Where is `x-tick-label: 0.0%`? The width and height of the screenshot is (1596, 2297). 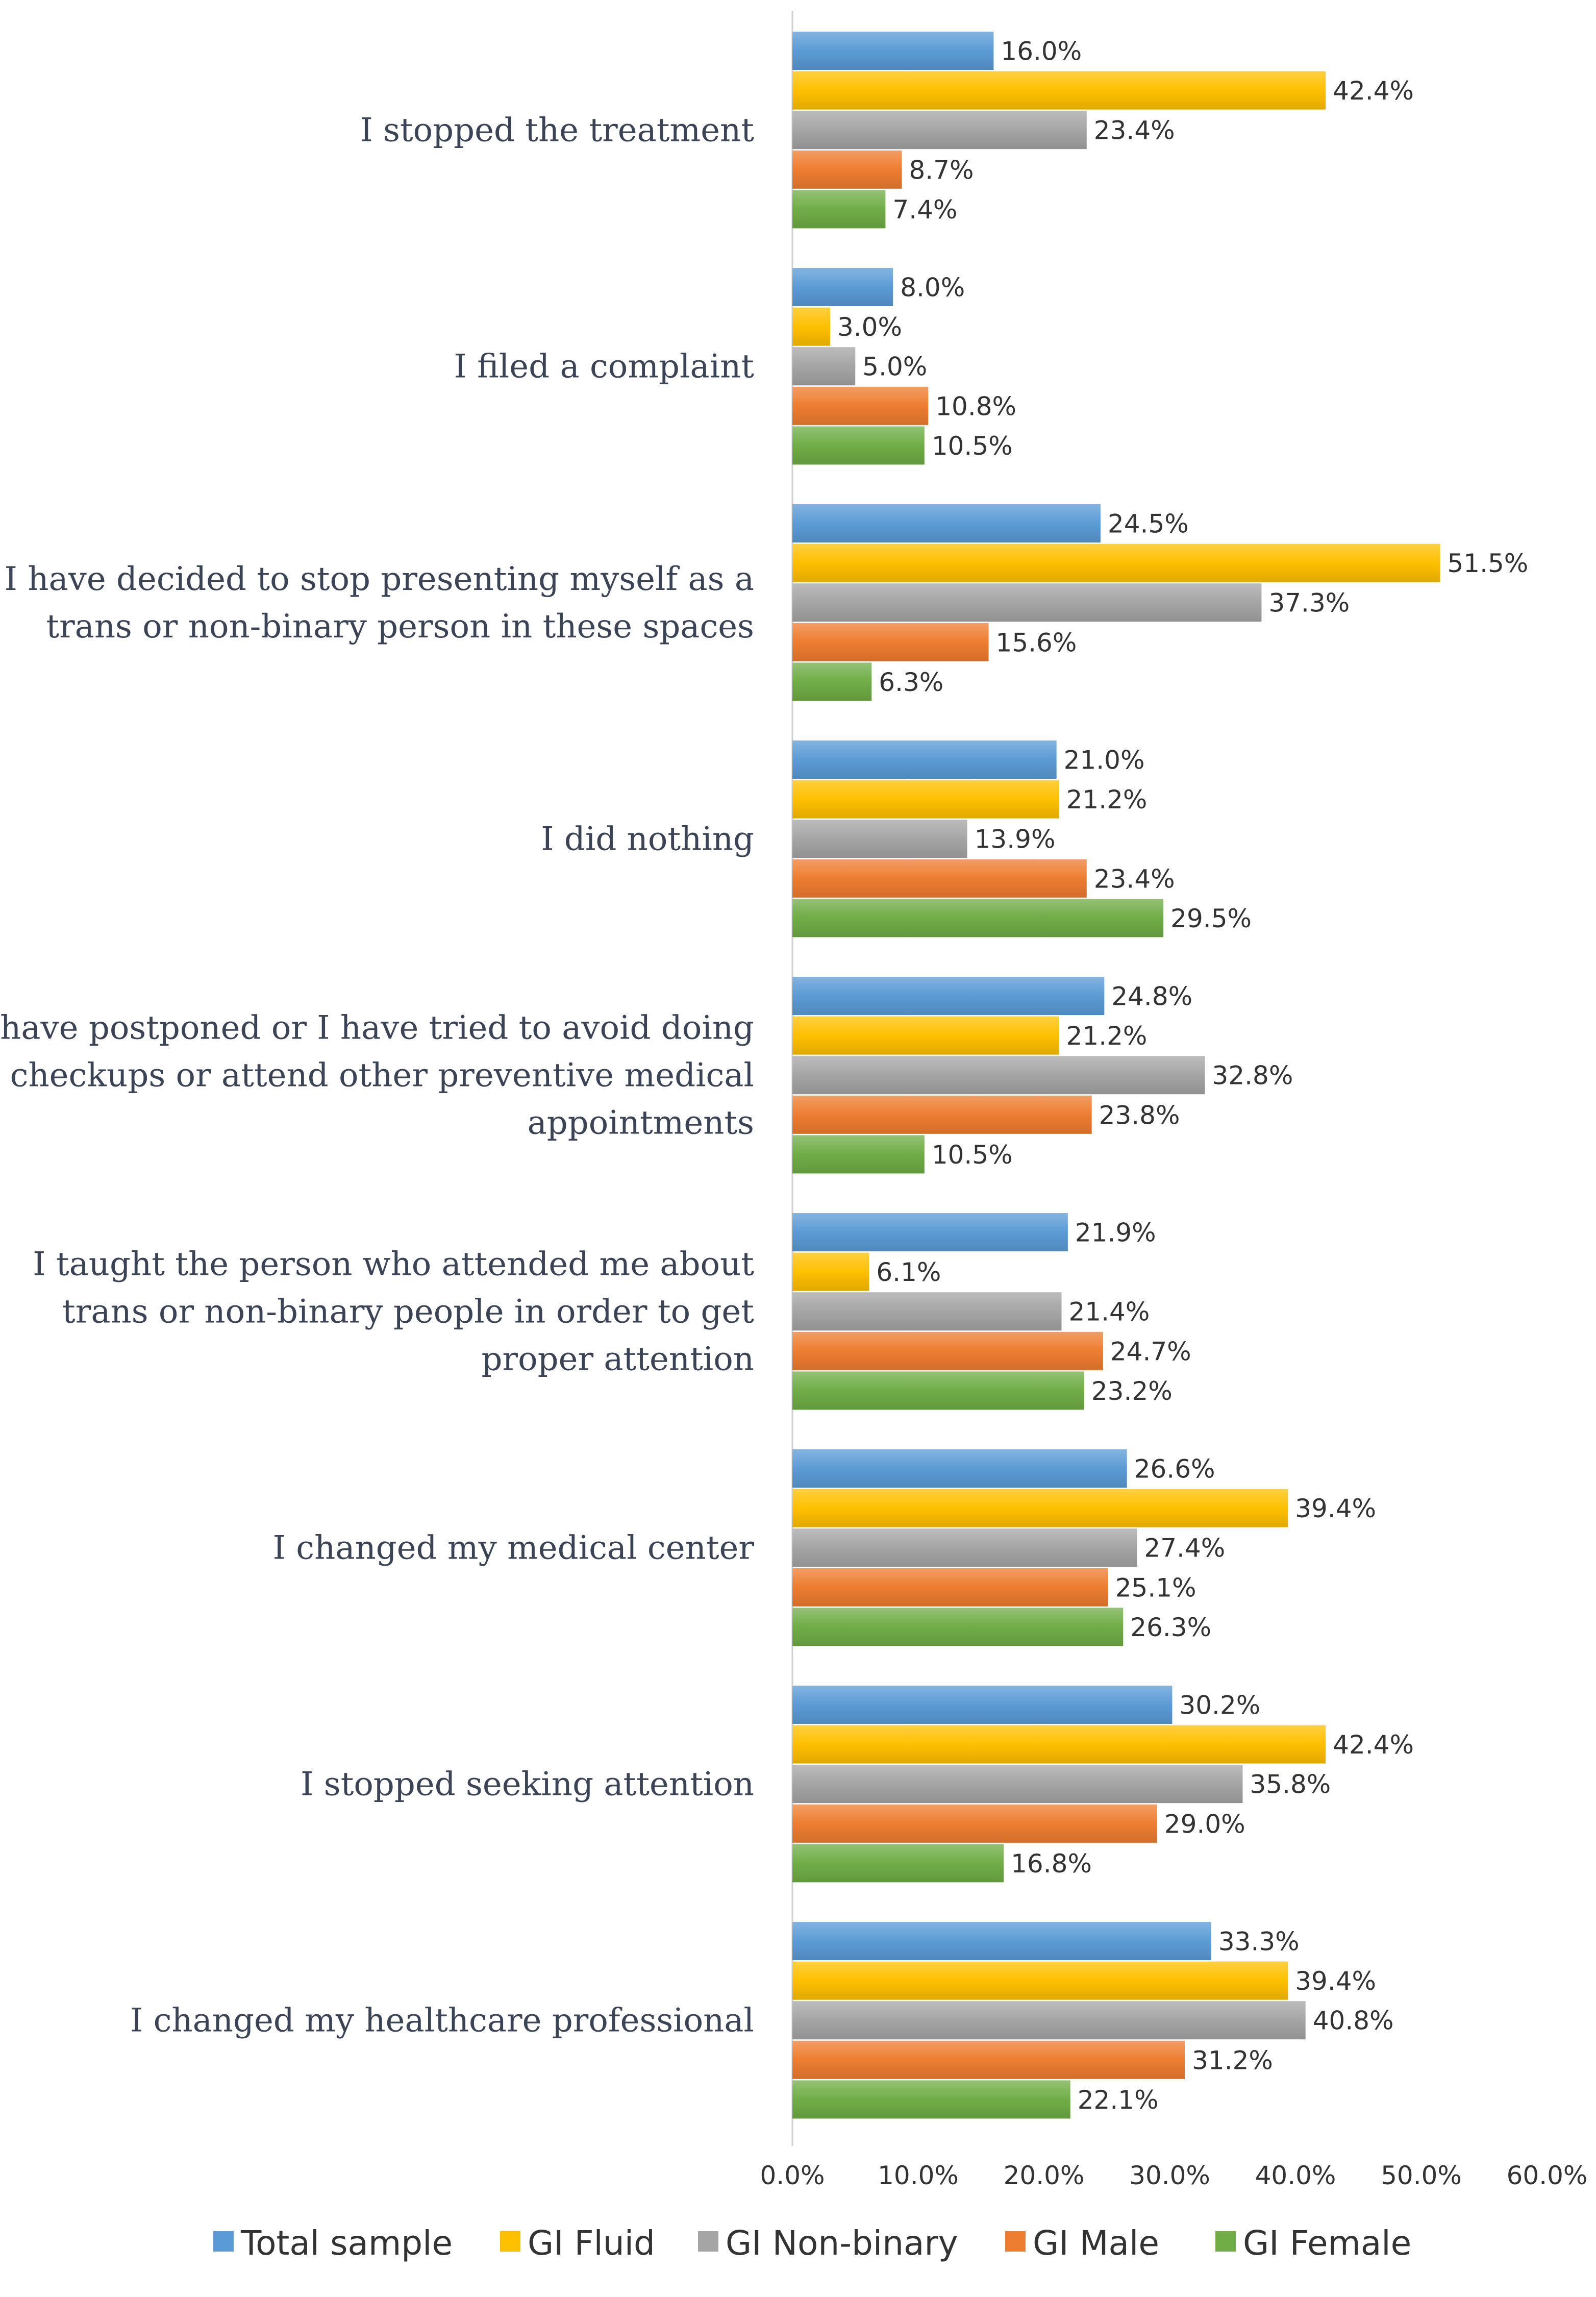
x-tick-label: 0.0% is located at coordinates (792, 2176).